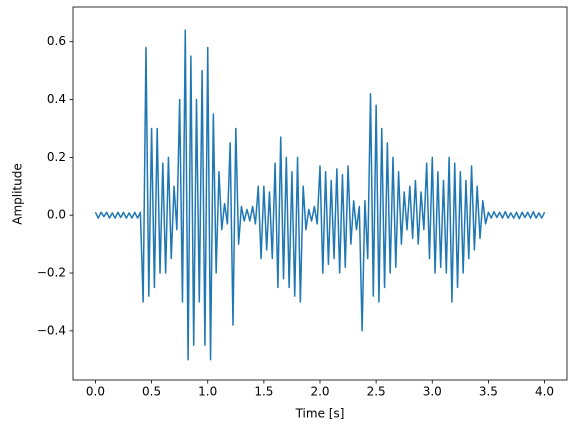 The height and width of the screenshot is (436, 578). I want to click on x-tick-label: 3.5, so click(488, 392).